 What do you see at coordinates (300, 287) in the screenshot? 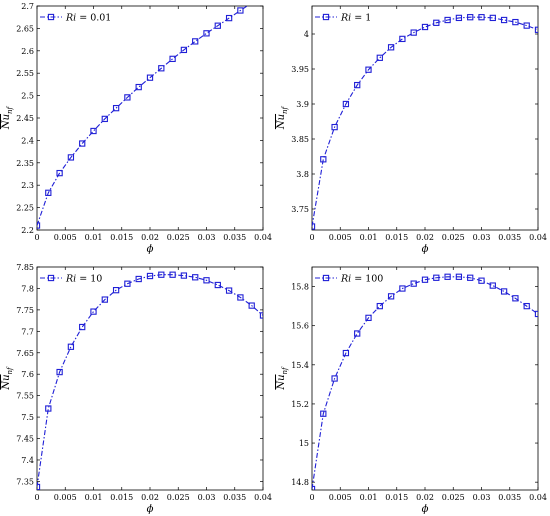
I see `y-tick-label: 15.8` at bounding box center [300, 287].